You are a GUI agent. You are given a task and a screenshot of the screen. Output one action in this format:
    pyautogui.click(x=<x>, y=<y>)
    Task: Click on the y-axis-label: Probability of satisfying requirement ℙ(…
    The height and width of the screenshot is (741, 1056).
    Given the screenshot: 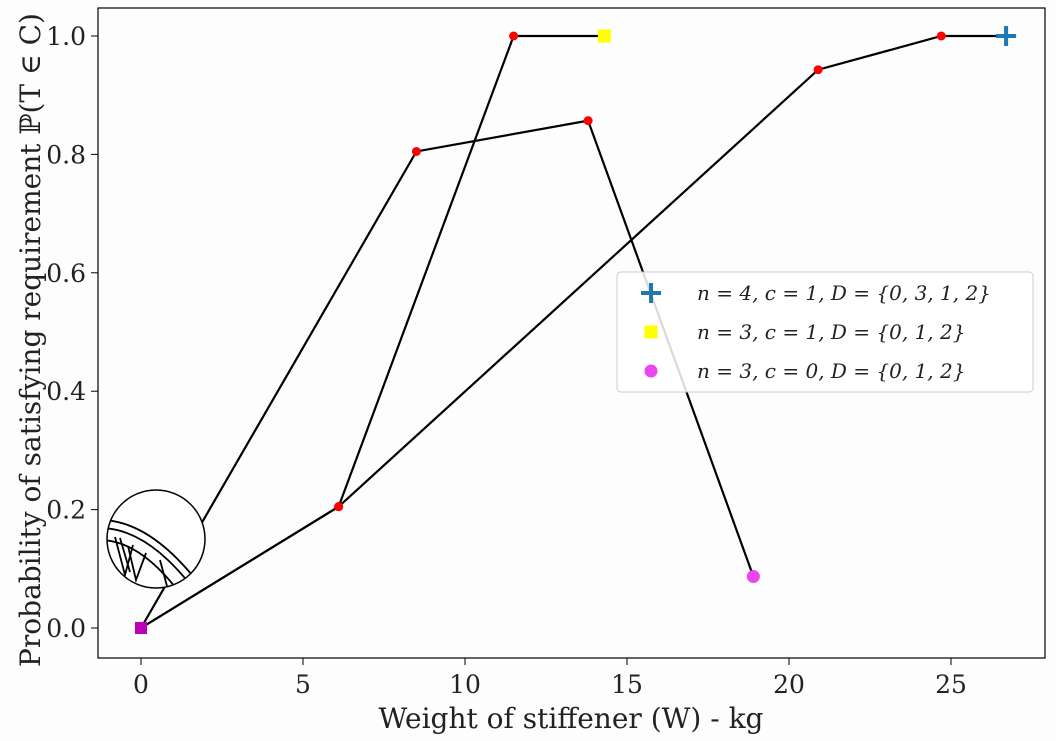 What is the action you would take?
    pyautogui.click(x=30, y=340)
    